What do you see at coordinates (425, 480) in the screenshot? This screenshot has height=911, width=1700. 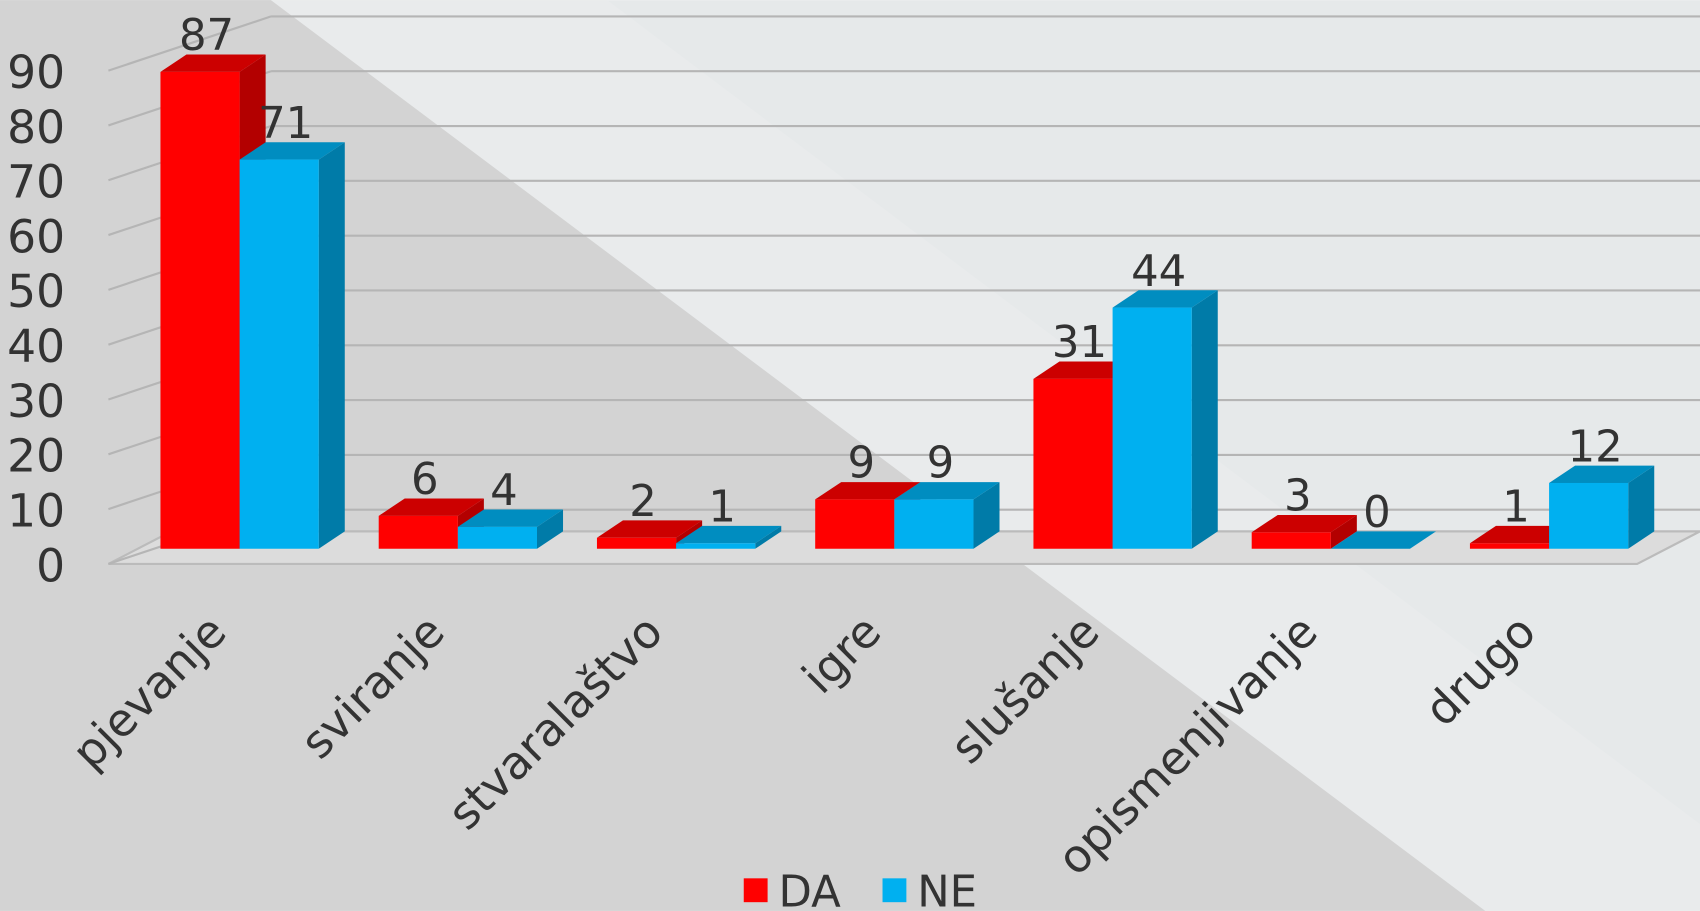 I see `value-label: 6` at bounding box center [425, 480].